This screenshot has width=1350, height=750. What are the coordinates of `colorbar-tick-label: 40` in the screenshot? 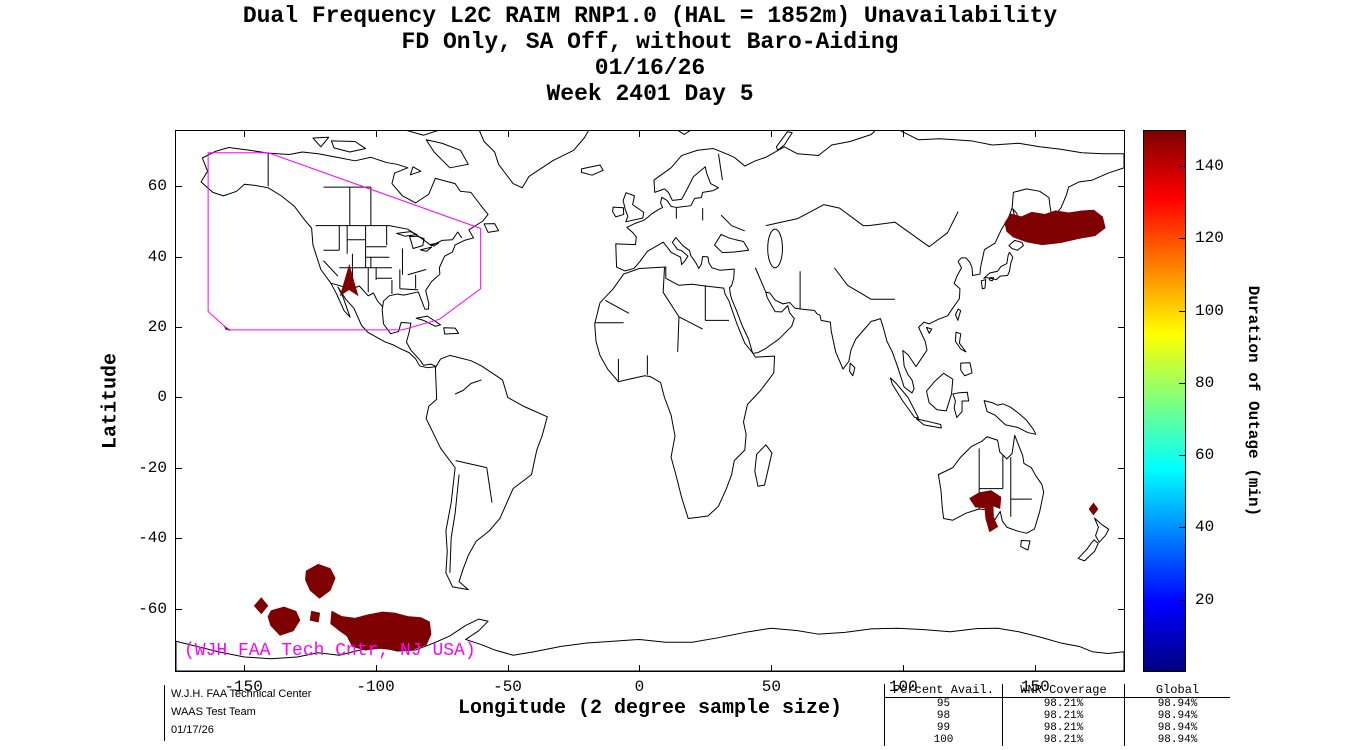 It's located at (1205, 527).